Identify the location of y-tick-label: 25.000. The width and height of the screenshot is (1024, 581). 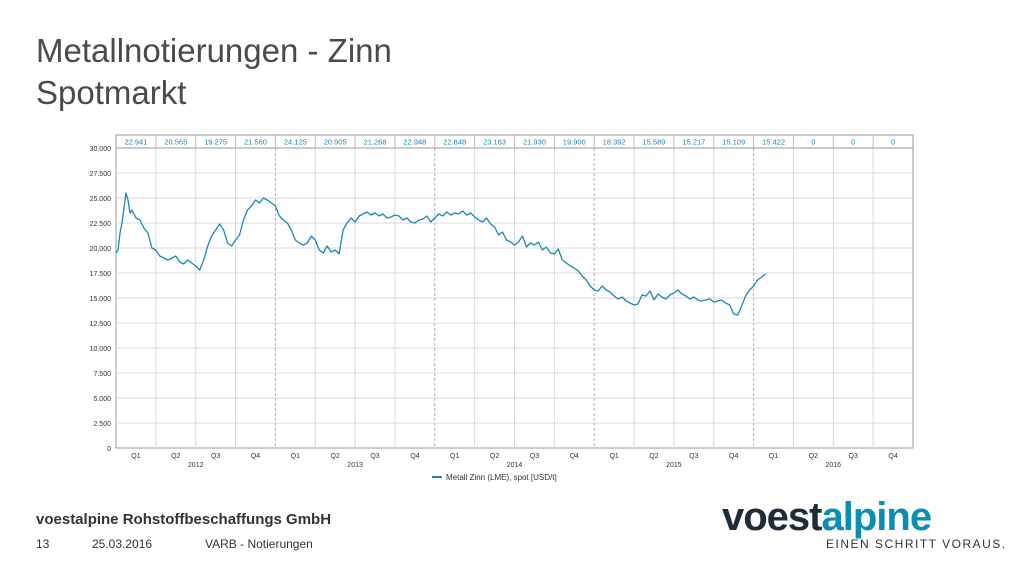
(101, 199).